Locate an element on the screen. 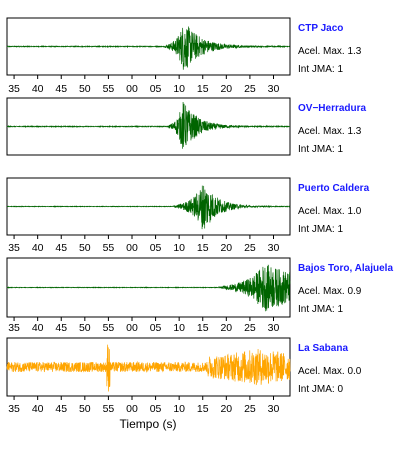 This screenshot has width=410, height=460. station-name: Bajos Toro, Alajuela is located at coordinates (345, 268).